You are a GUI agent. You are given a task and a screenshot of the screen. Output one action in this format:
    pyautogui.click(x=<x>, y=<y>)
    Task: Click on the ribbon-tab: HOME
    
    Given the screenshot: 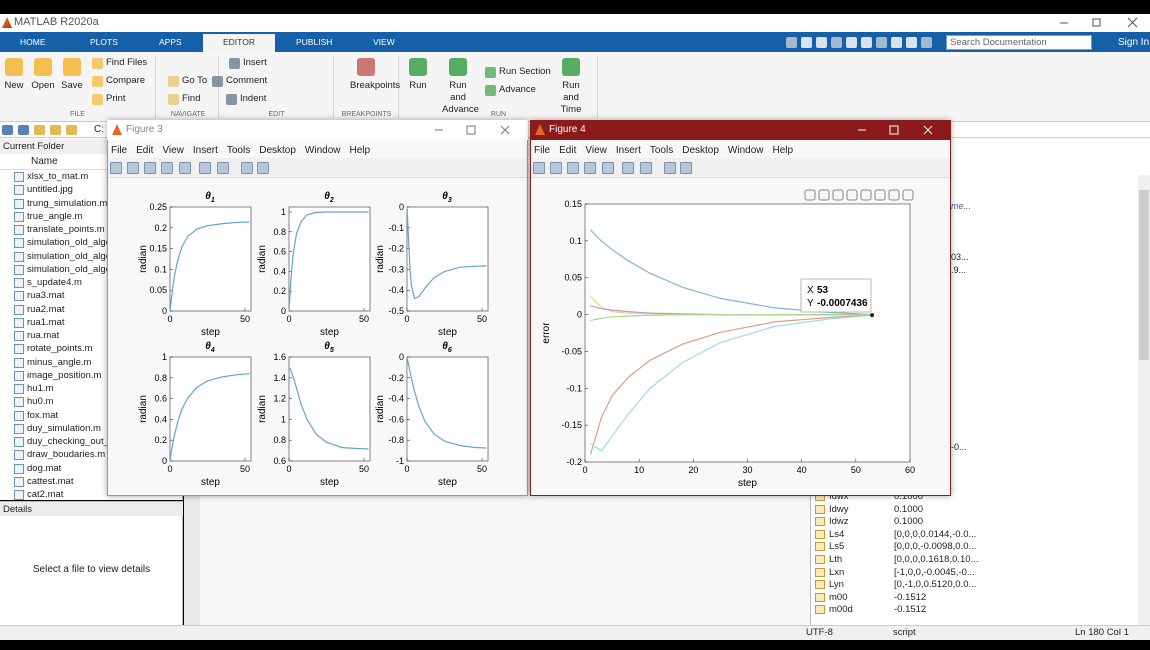 What is the action you would take?
    pyautogui.click(x=33, y=42)
    